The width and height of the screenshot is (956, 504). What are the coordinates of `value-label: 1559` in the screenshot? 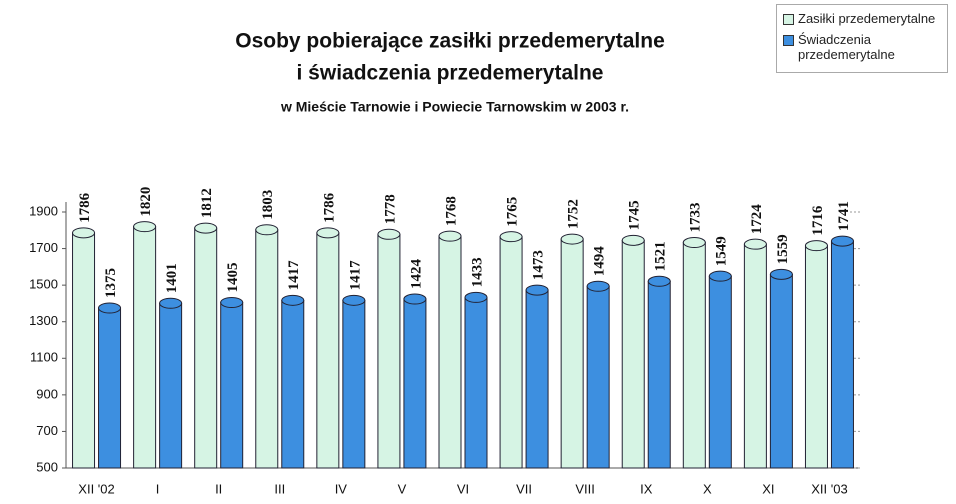 It's located at (783, 249).